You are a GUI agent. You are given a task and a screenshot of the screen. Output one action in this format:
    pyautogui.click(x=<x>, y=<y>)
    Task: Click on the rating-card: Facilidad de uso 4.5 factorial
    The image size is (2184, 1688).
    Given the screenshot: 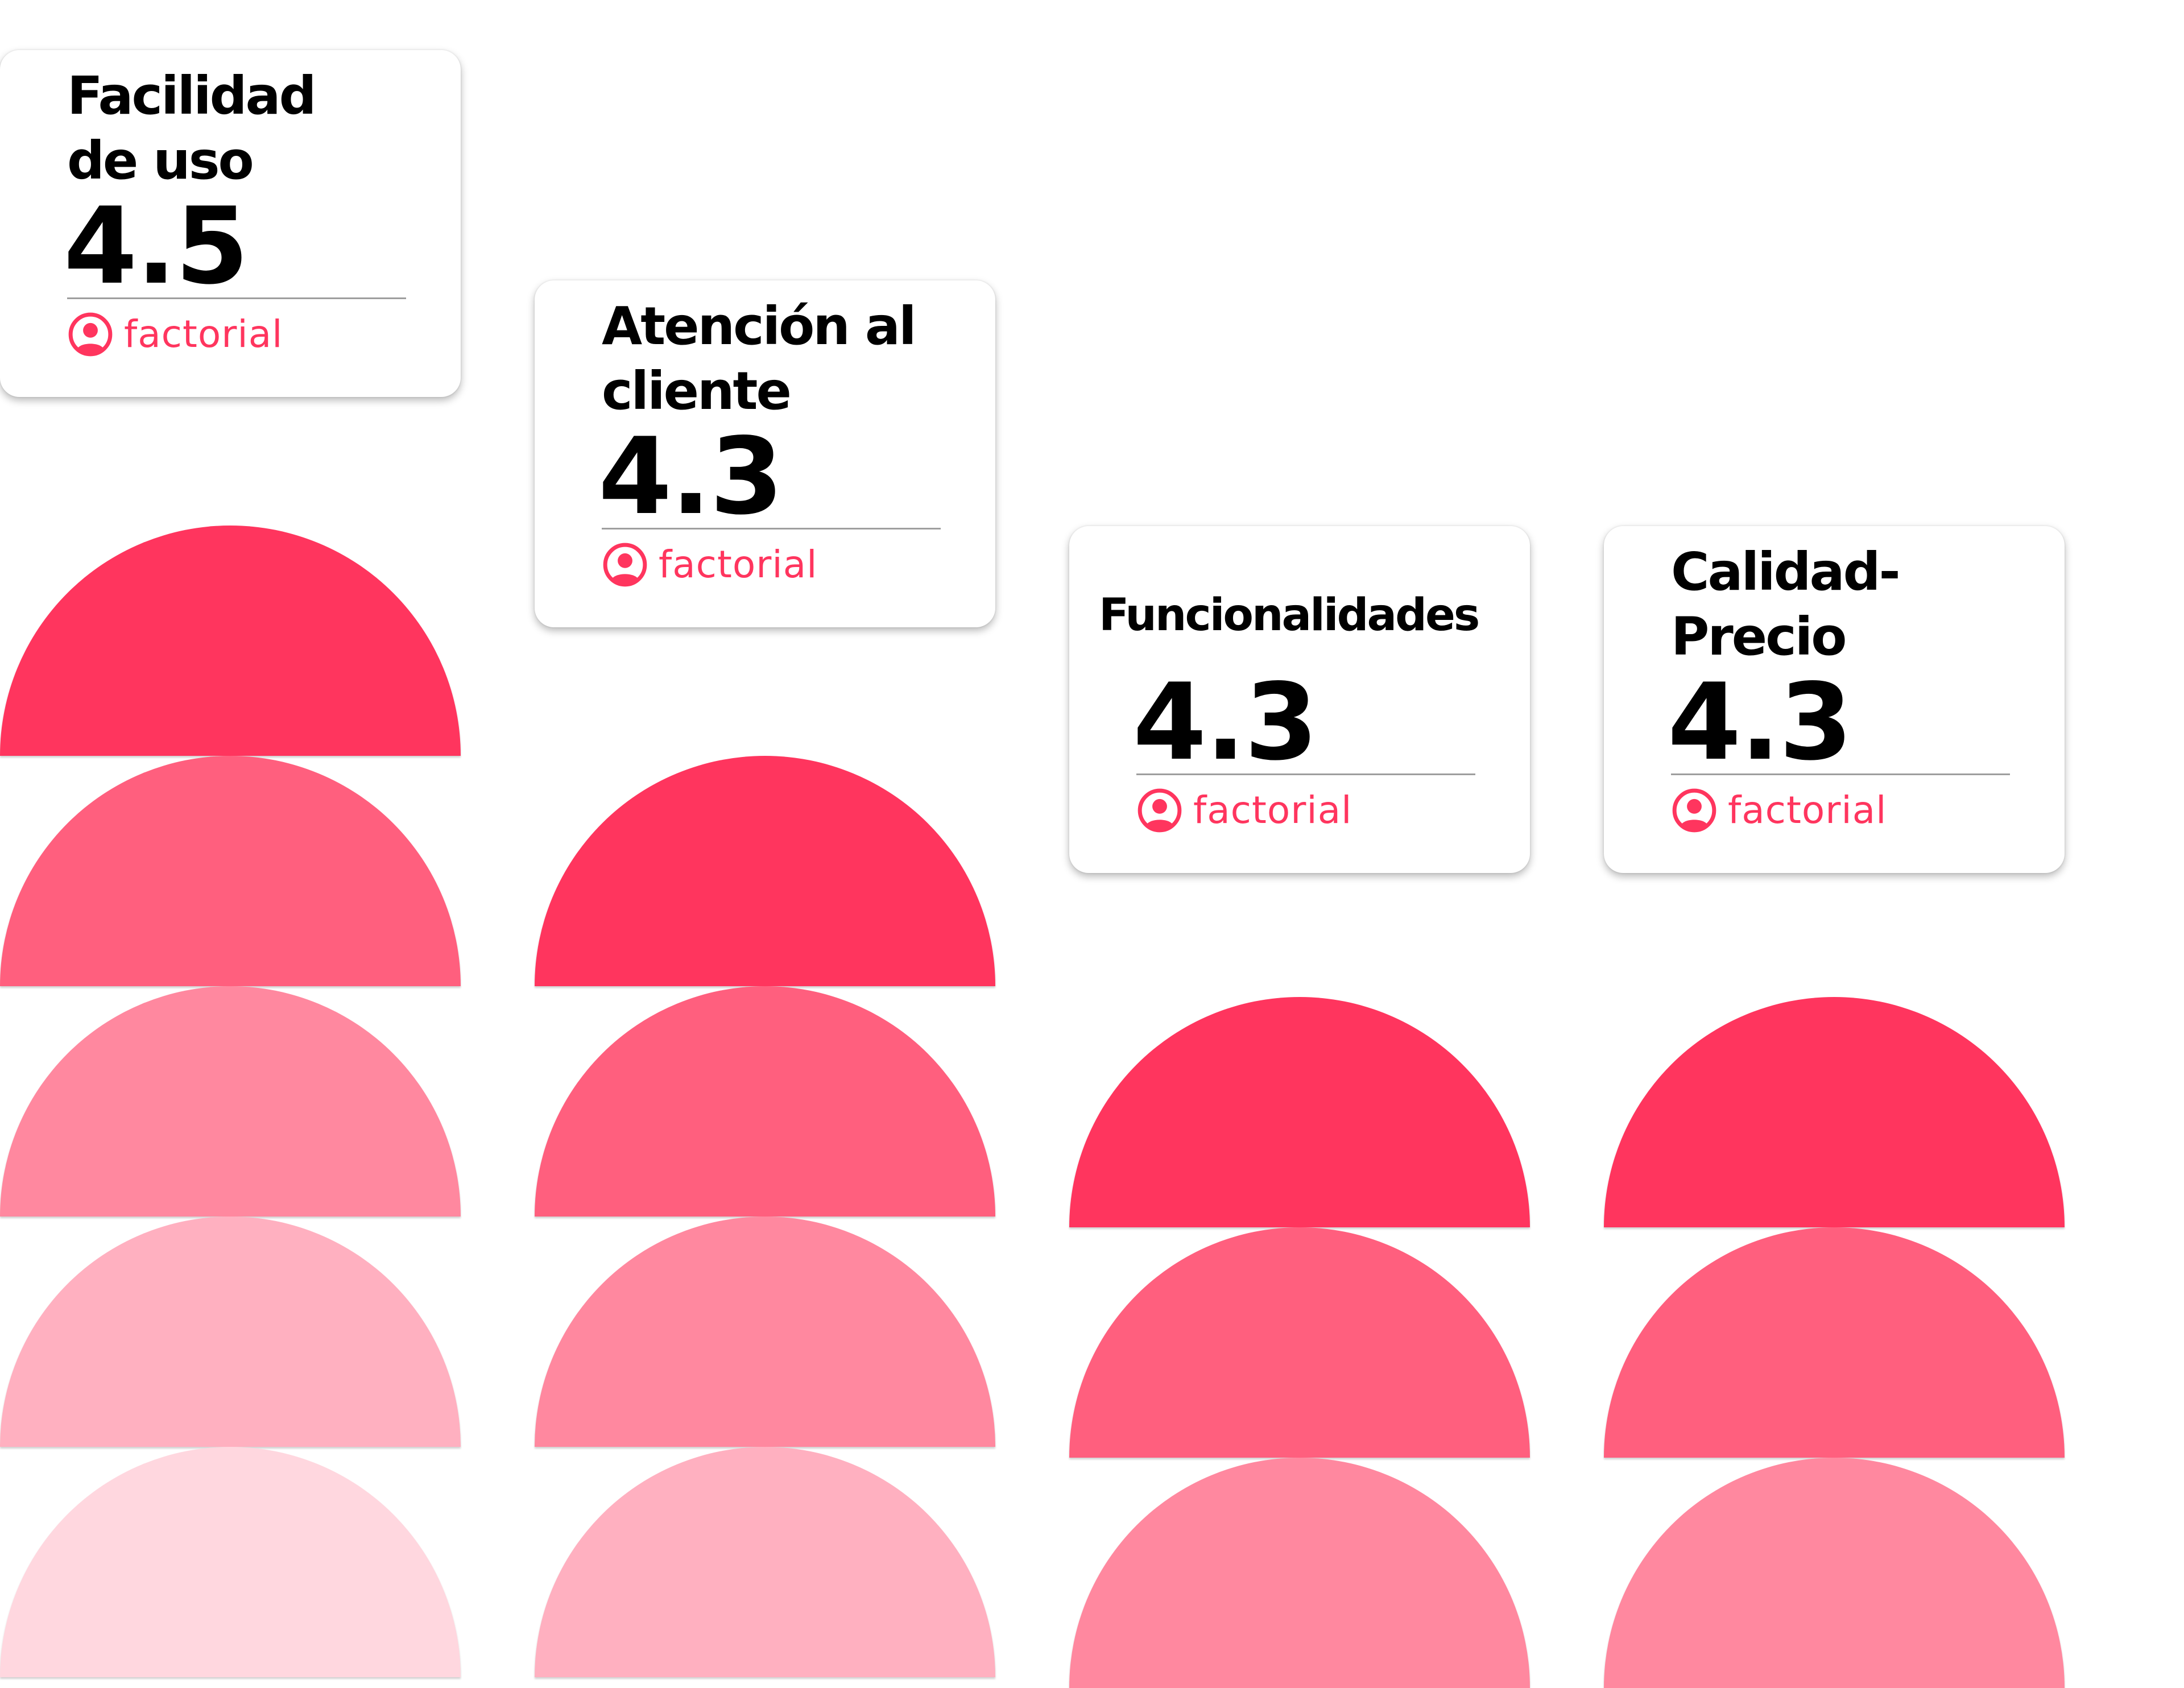 What is the action you would take?
    pyautogui.click(x=230, y=224)
    